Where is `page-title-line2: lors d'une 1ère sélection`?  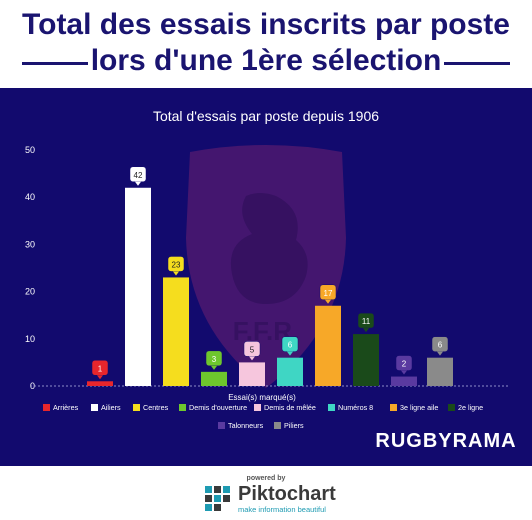
page-title-line2: lors d'une 1ère sélection is located at coordinates (266, 60).